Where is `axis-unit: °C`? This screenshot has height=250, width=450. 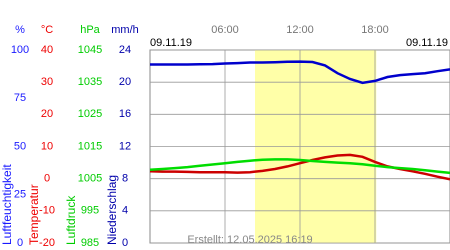 axis-unit: °C is located at coordinates (47, 30).